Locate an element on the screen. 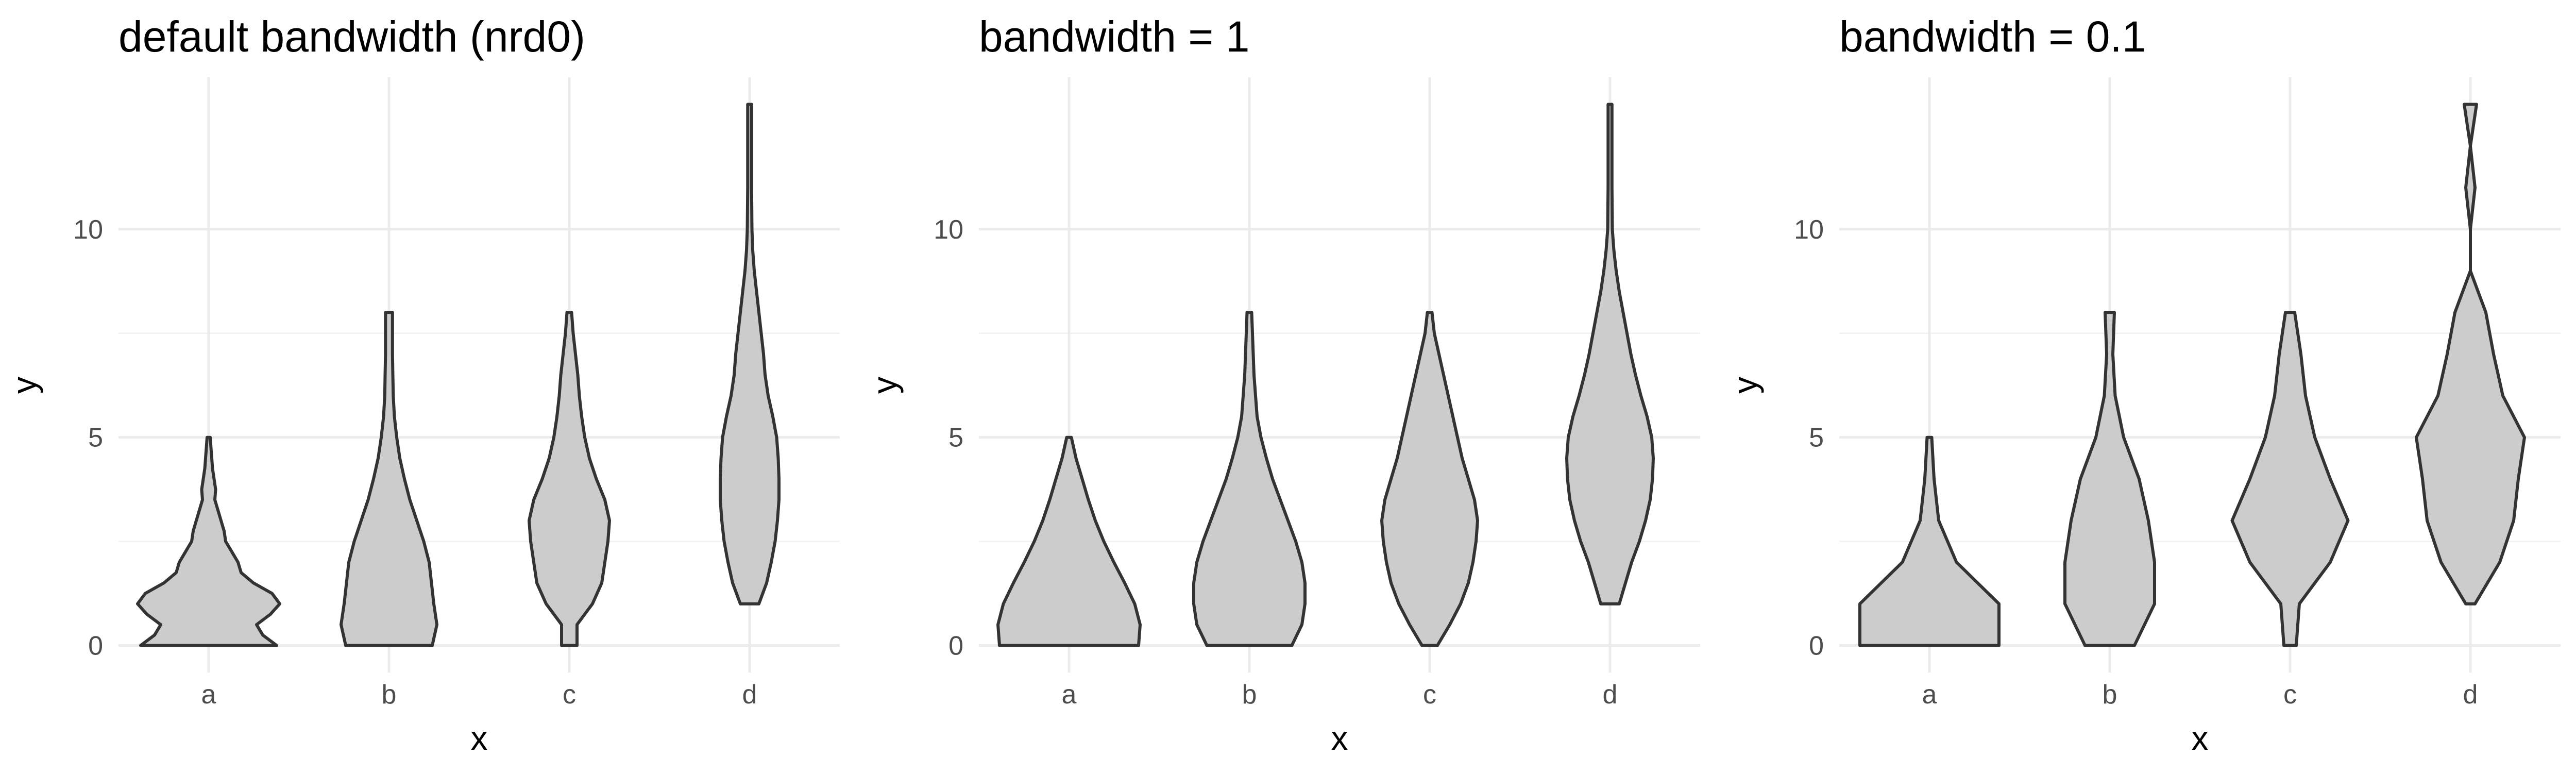 The height and width of the screenshot is (773, 2576). panel-title: default bandwidth (nrd0) is located at coordinates (351, 36).